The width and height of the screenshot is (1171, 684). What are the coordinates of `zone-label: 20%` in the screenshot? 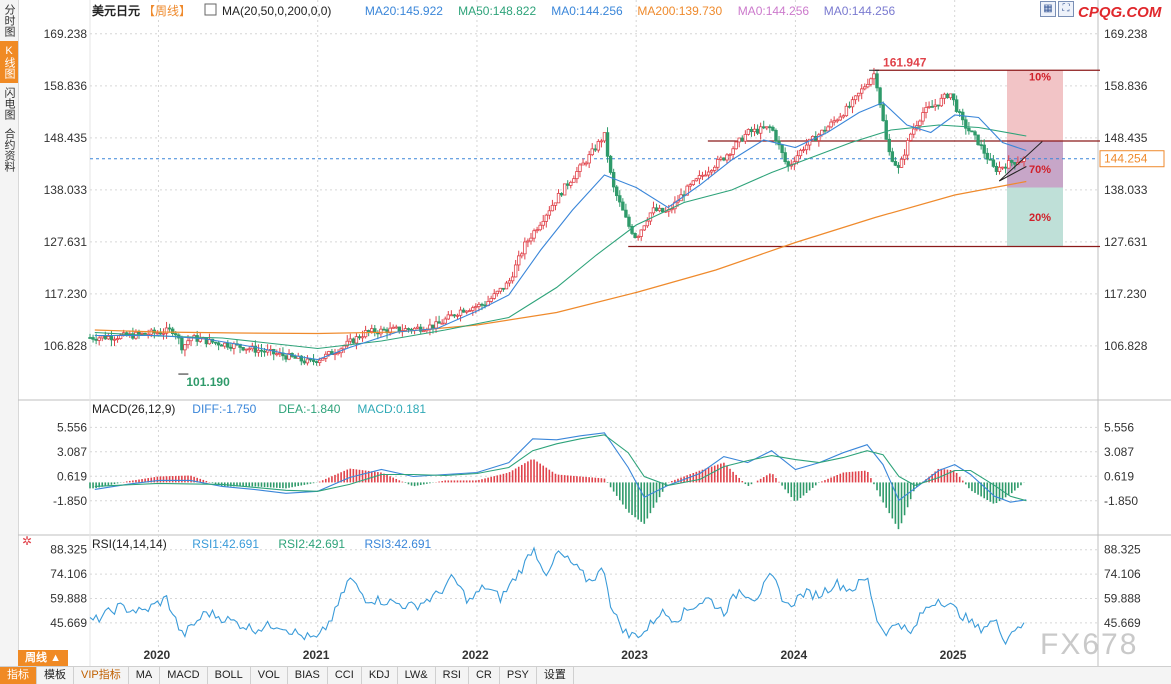 It's located at (1040, 218).